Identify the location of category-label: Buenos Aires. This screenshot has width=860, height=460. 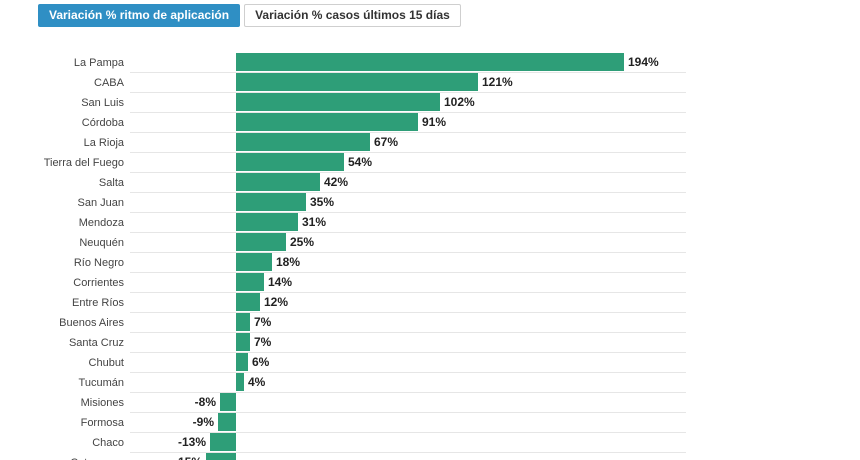
(91, 323).